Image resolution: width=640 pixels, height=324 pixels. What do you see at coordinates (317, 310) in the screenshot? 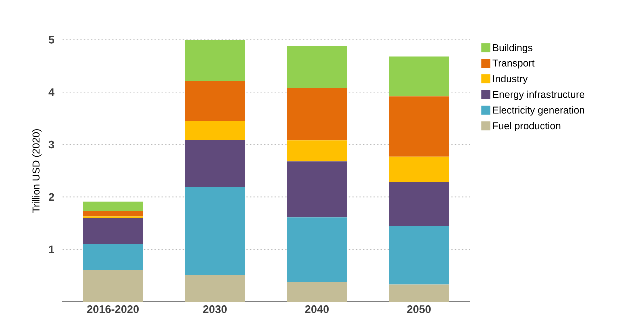
I see `x-tick-label: 2040` at bounding box center [317, 310].